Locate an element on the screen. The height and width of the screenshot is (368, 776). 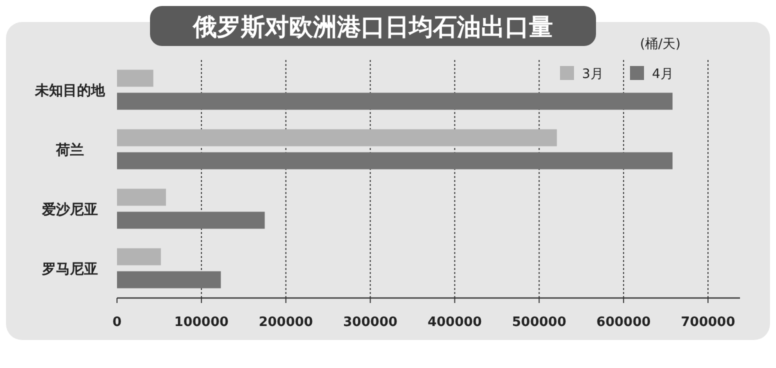
x-tick-label: 600000 is located at coordinates (623, 322).